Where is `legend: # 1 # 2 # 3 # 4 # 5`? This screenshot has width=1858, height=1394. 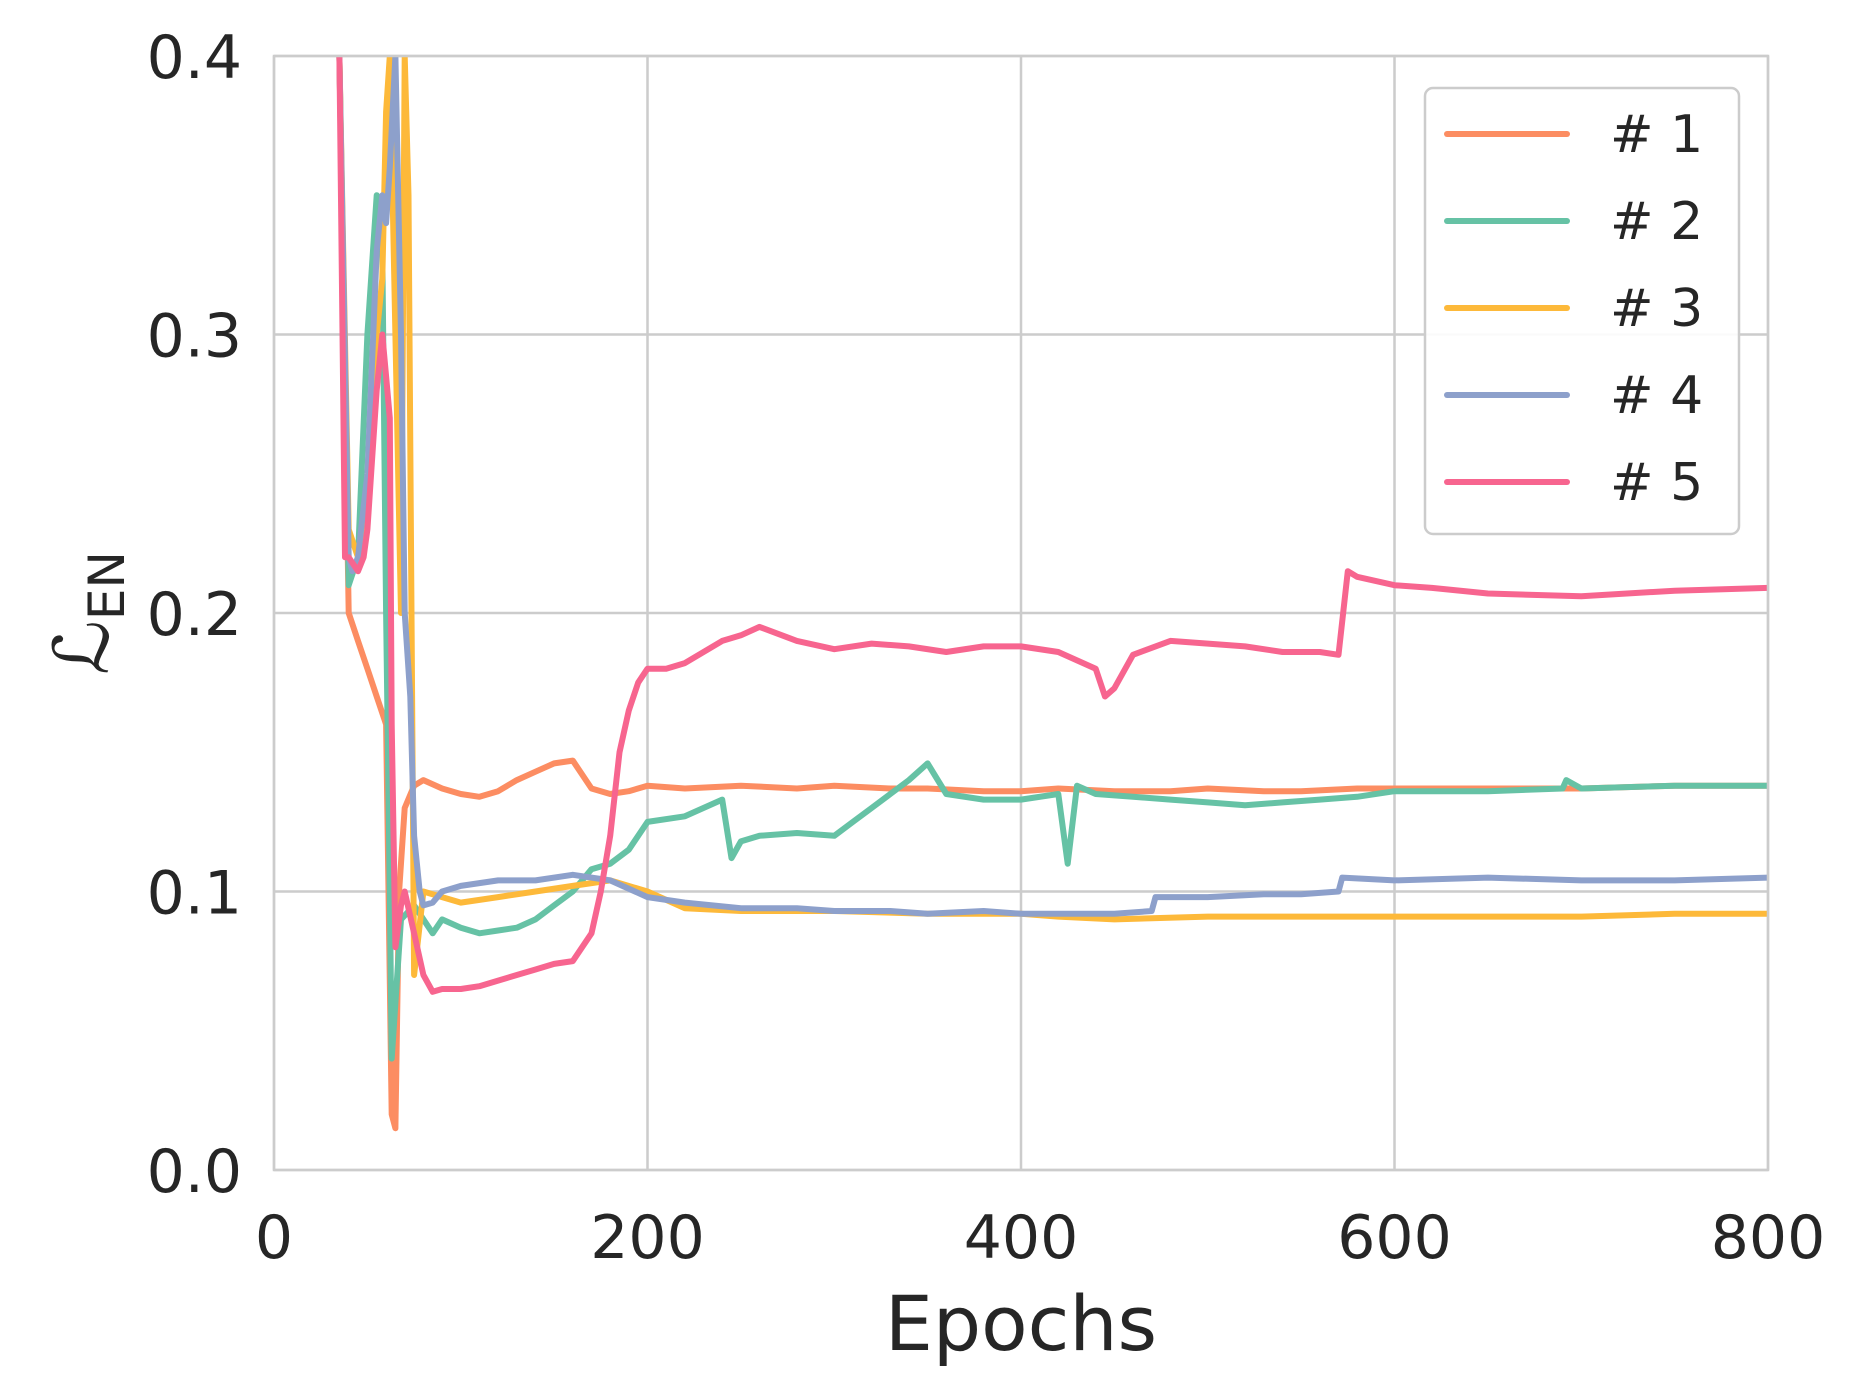 legend: # 1 # 2 # 3 # 4 # 5 is located at coordinates (1582, 311).